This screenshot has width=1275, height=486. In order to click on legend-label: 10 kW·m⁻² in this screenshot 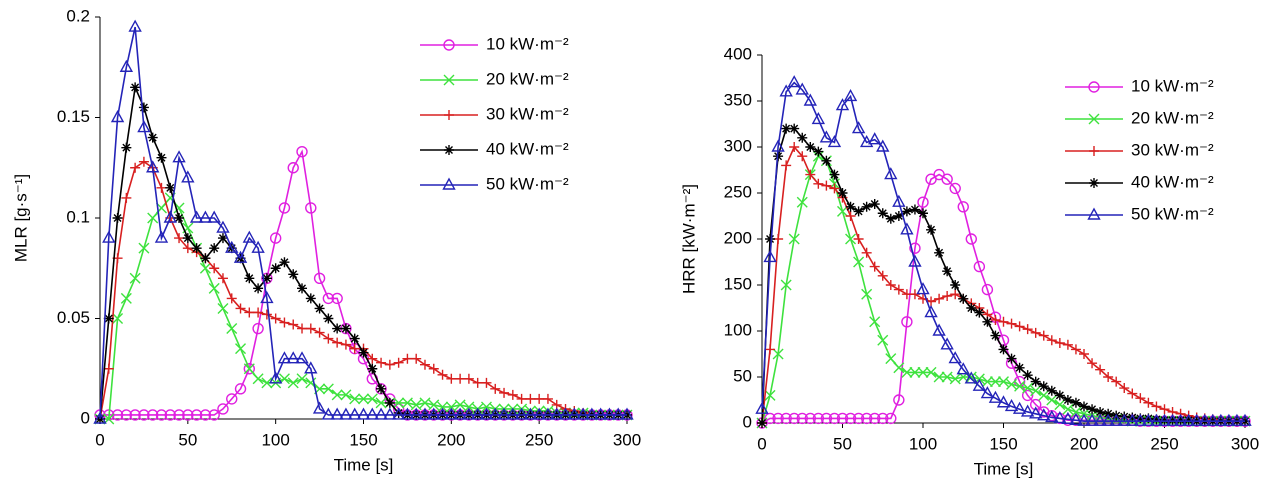, I will do `click(527, 43)`.